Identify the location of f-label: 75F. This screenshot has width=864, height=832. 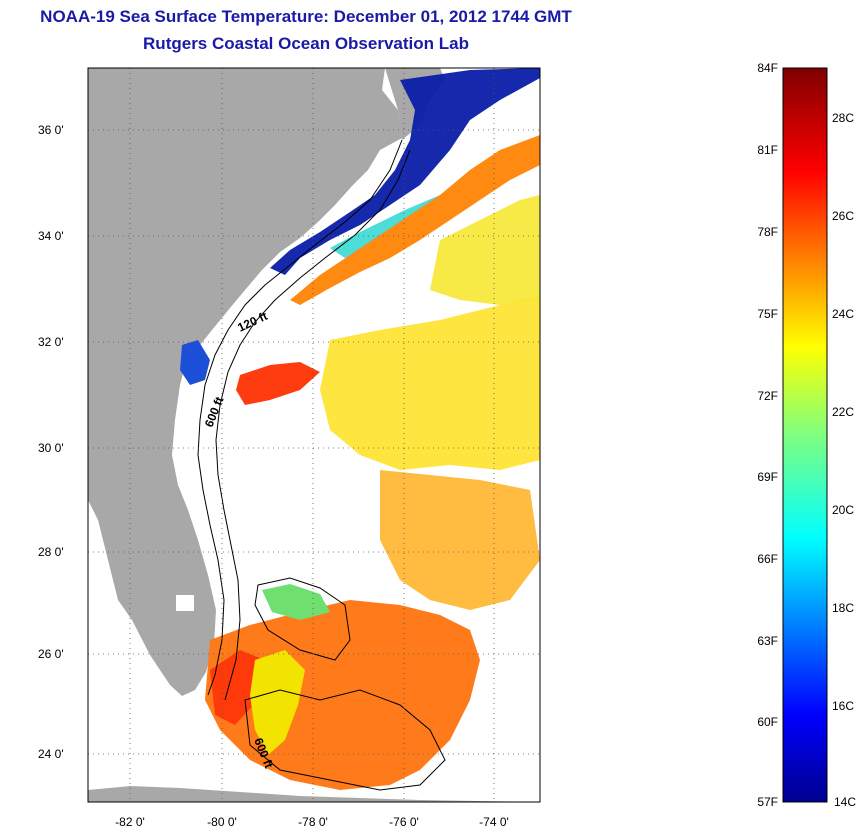
(767, 314).